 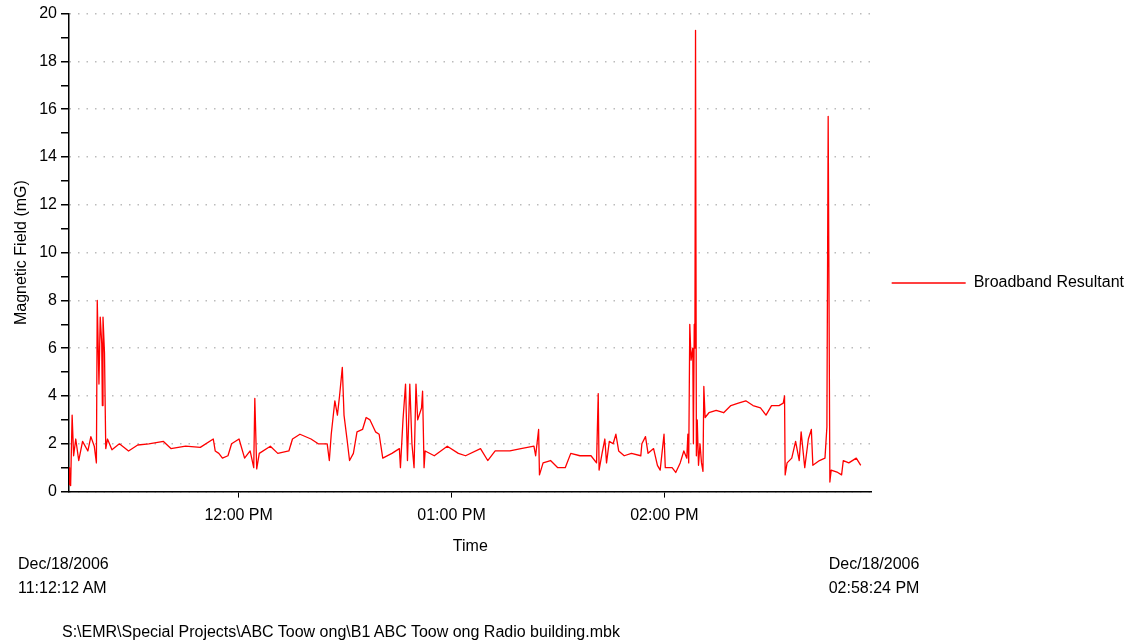 I want to click on legend-label: Broadband Resultant, so click(x=1049, y=282).